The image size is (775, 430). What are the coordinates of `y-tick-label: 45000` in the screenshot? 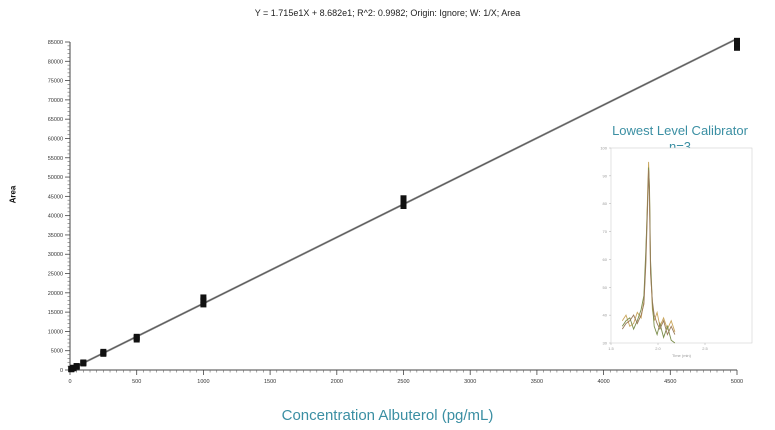 It's located at (55, 197).